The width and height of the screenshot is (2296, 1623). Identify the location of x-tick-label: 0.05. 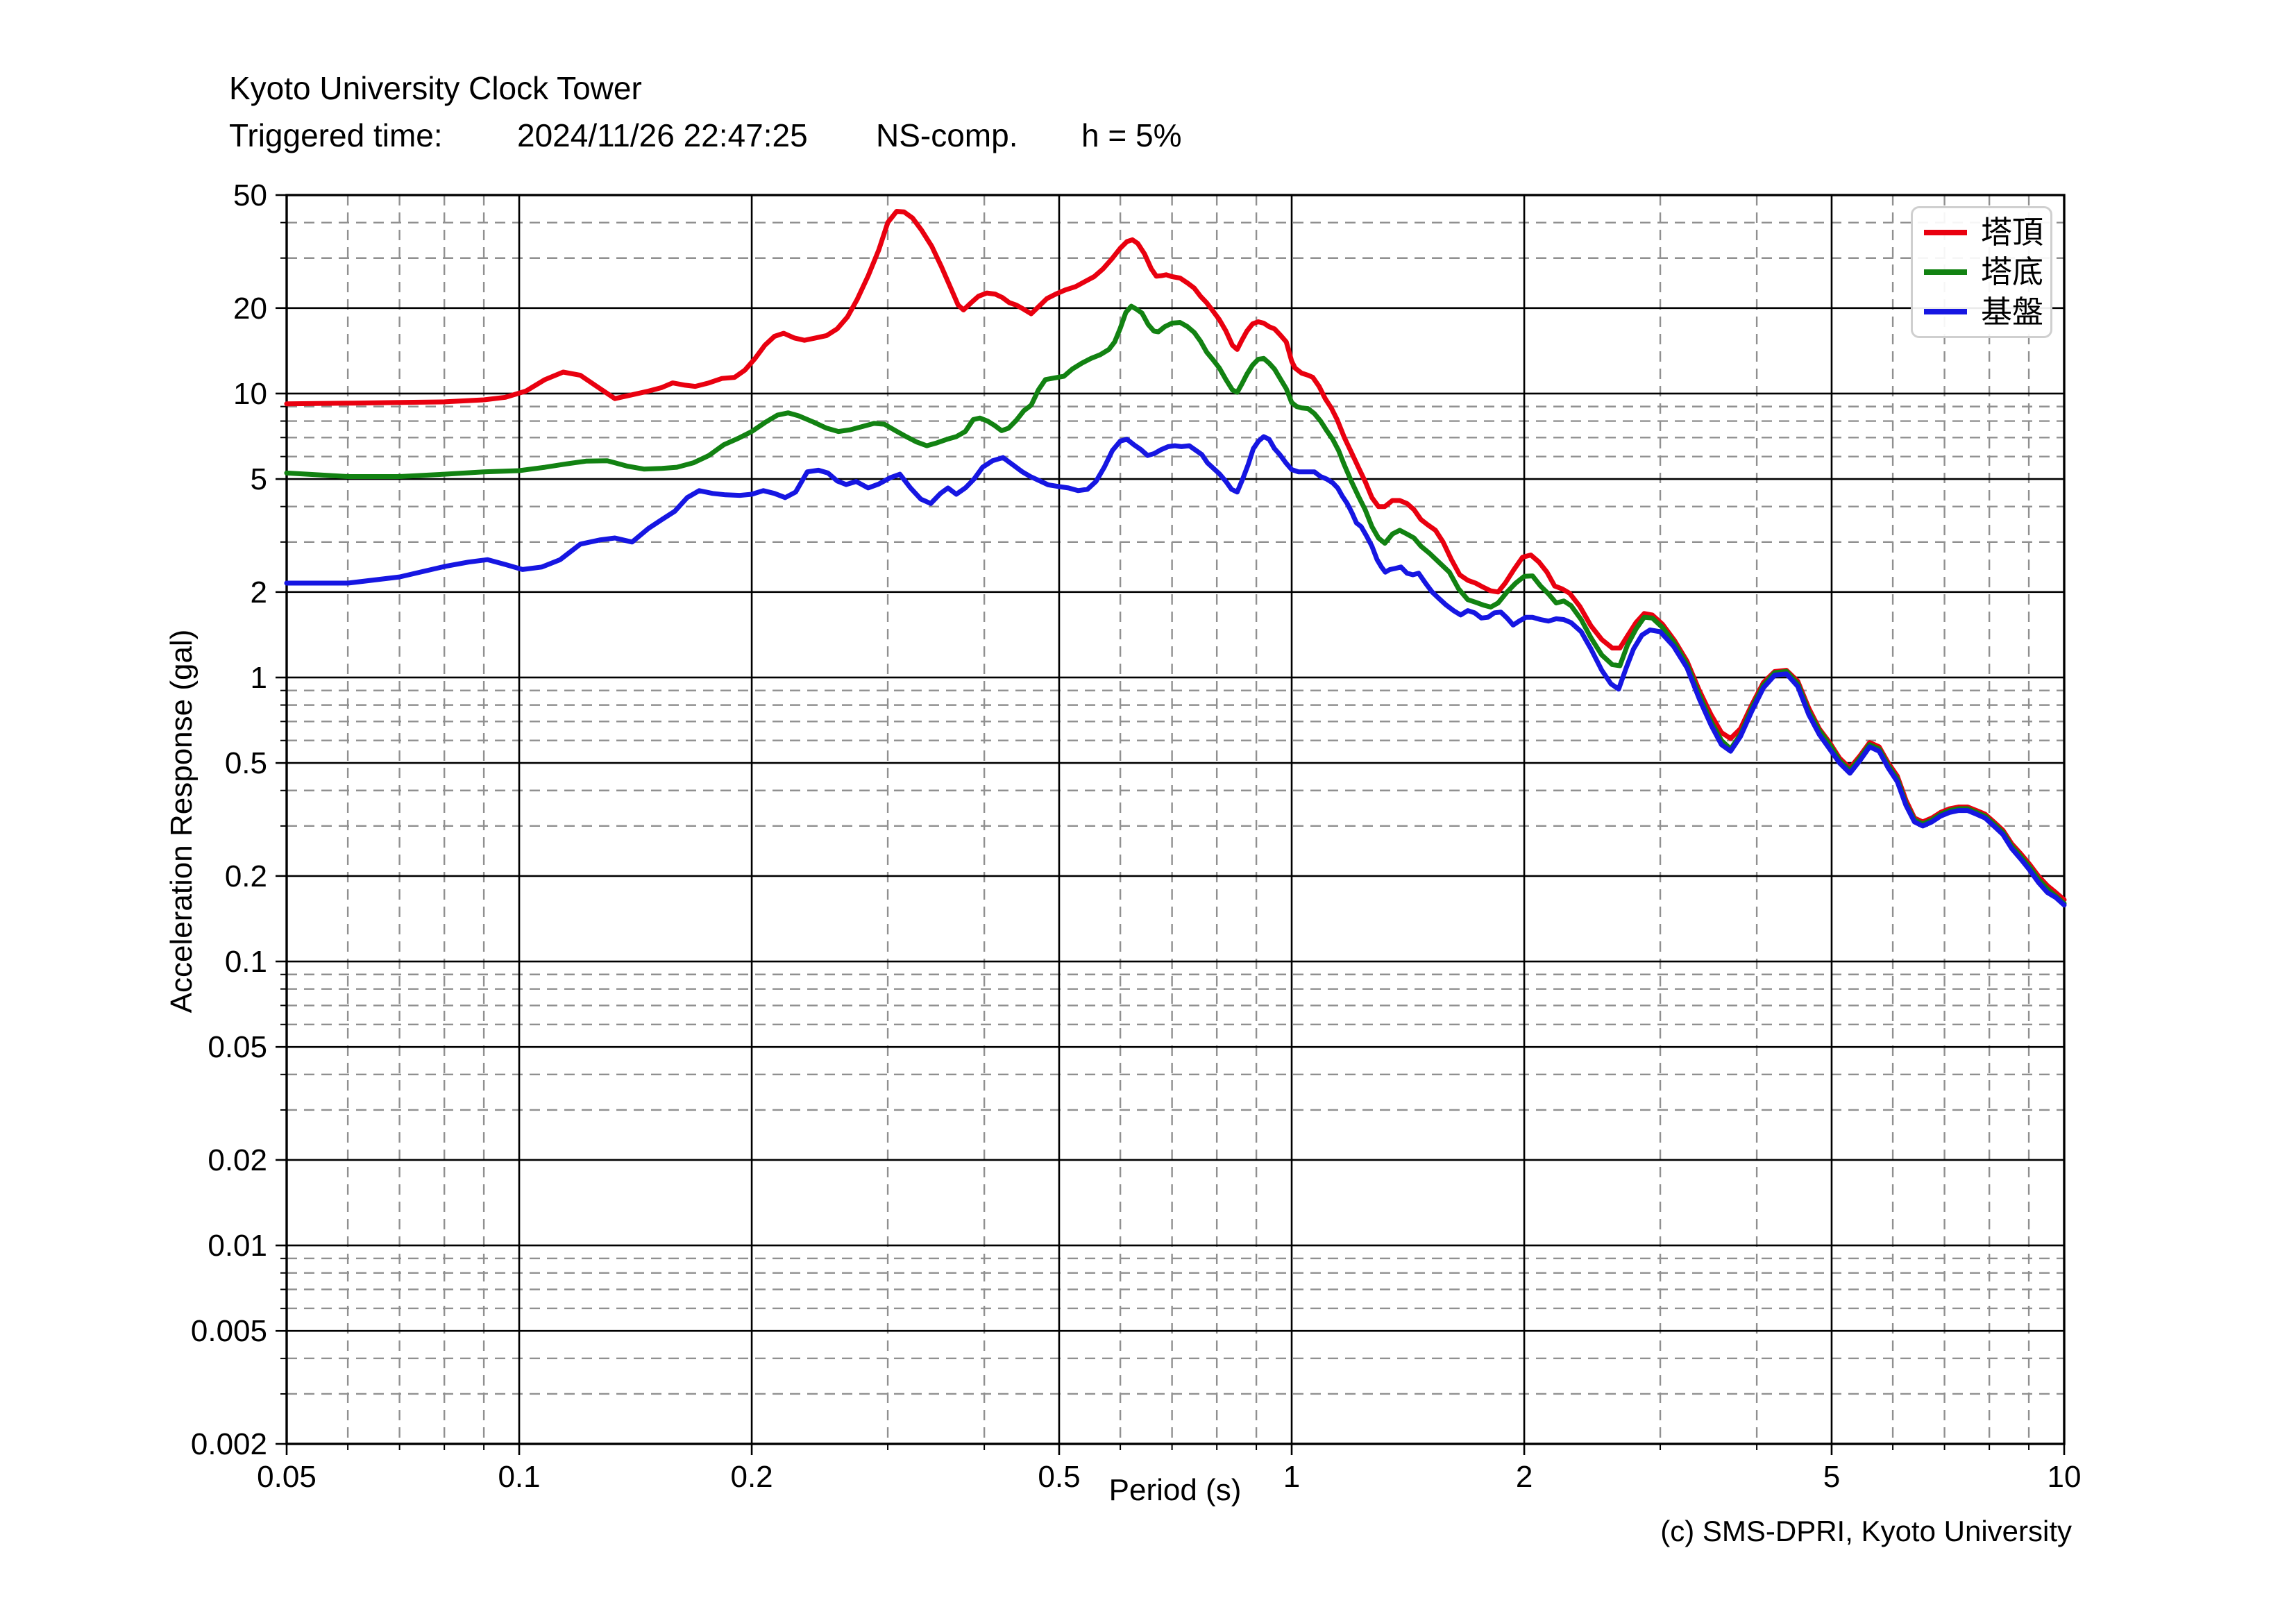
(286, 1477).